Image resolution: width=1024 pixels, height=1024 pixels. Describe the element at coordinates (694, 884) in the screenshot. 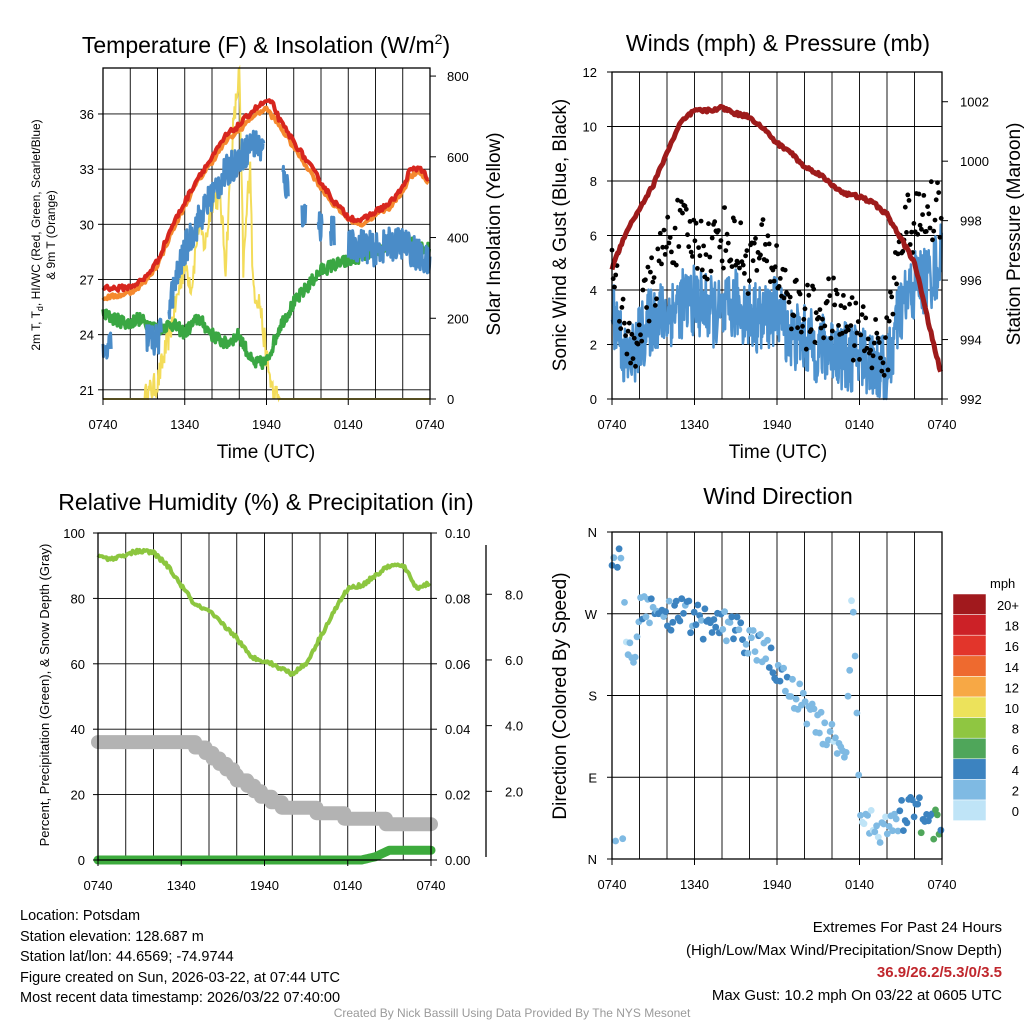

I see `x-tick-label: 1340` at that location.